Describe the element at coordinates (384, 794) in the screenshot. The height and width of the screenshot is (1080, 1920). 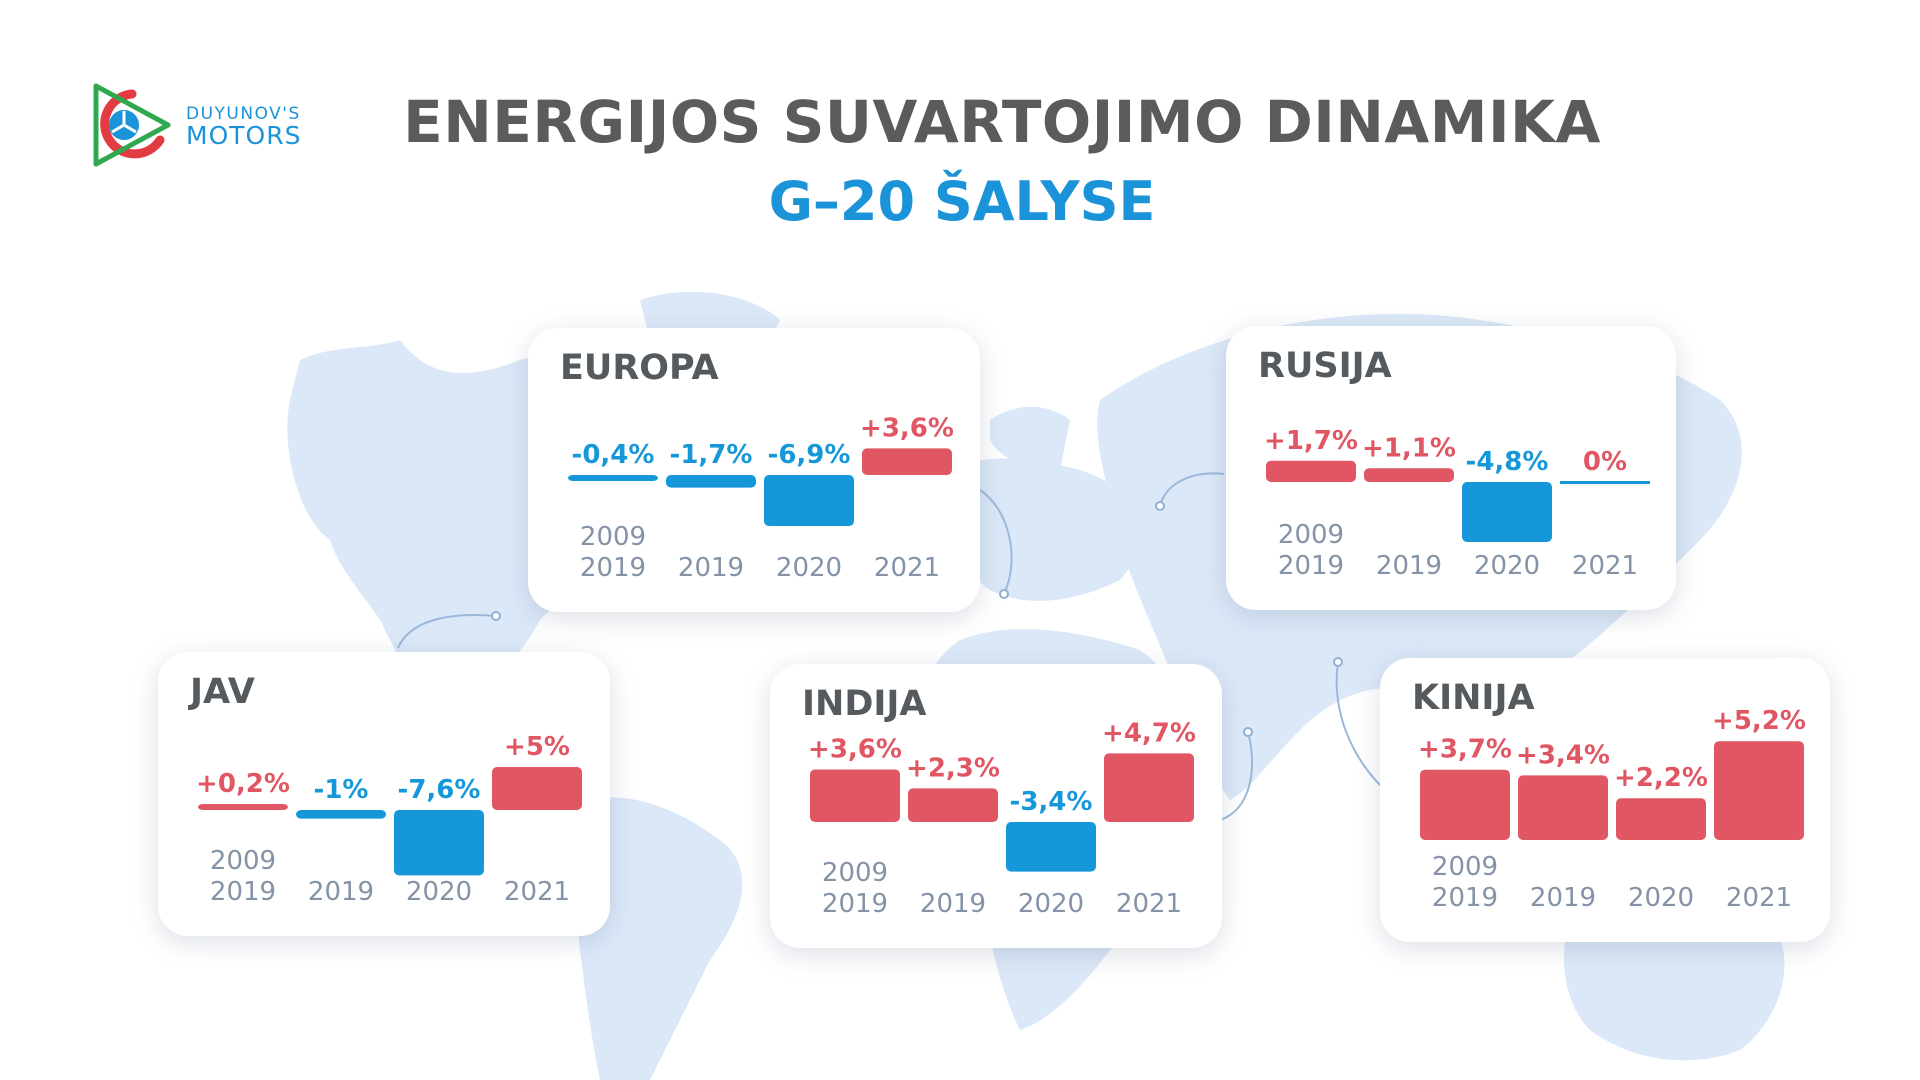
I see `card-jav: JAV +0,2% 2009 2019 -1% 2019 -7,6% 2020 +5% 2021` at that location.